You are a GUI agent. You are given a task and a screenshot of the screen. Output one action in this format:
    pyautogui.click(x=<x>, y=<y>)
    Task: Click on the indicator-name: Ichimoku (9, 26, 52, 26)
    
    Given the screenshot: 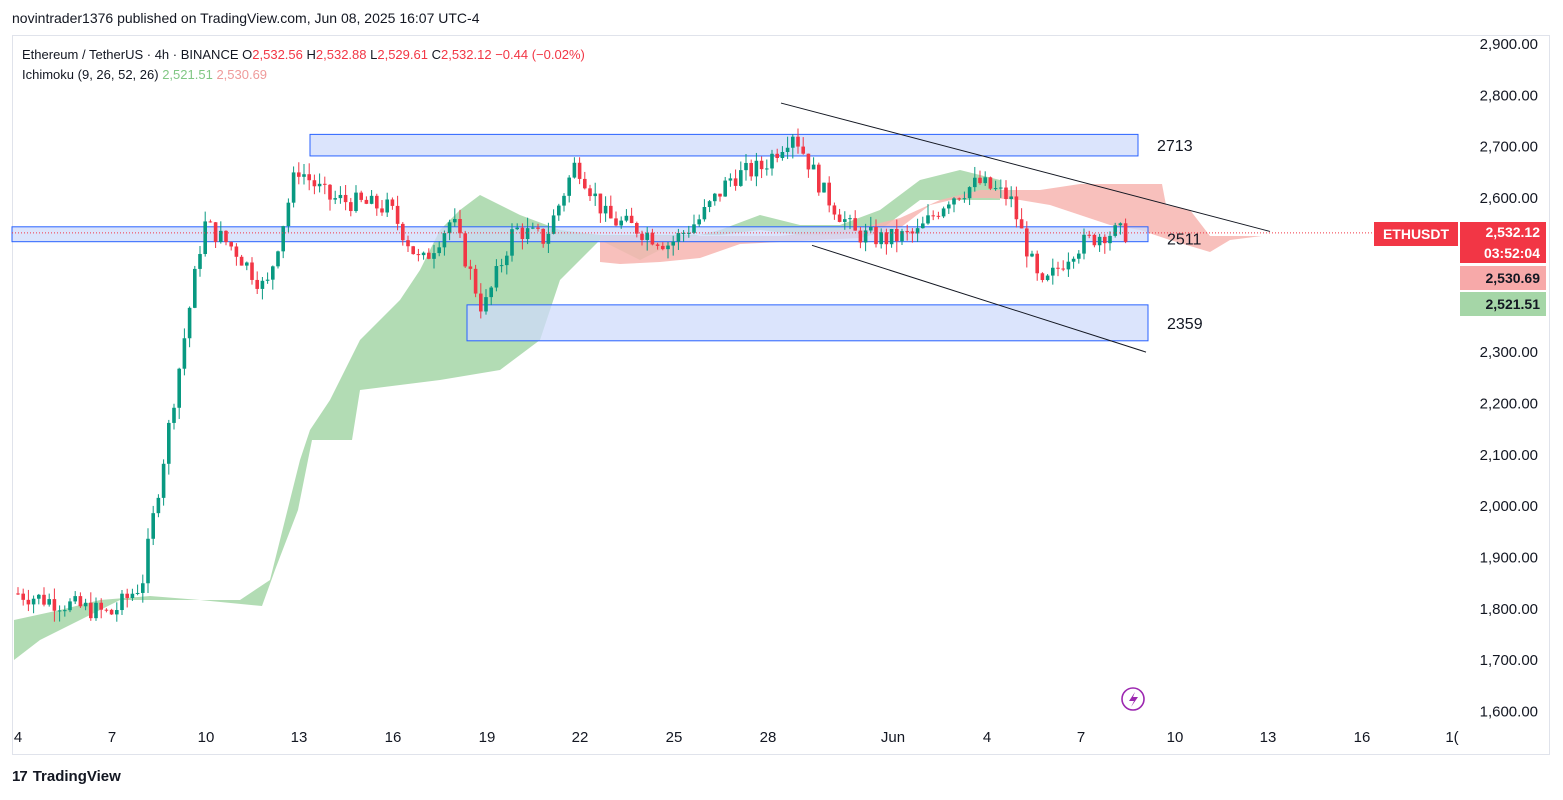 What is the action you would take?
    pyautogui.click(x=90, y=74)
    